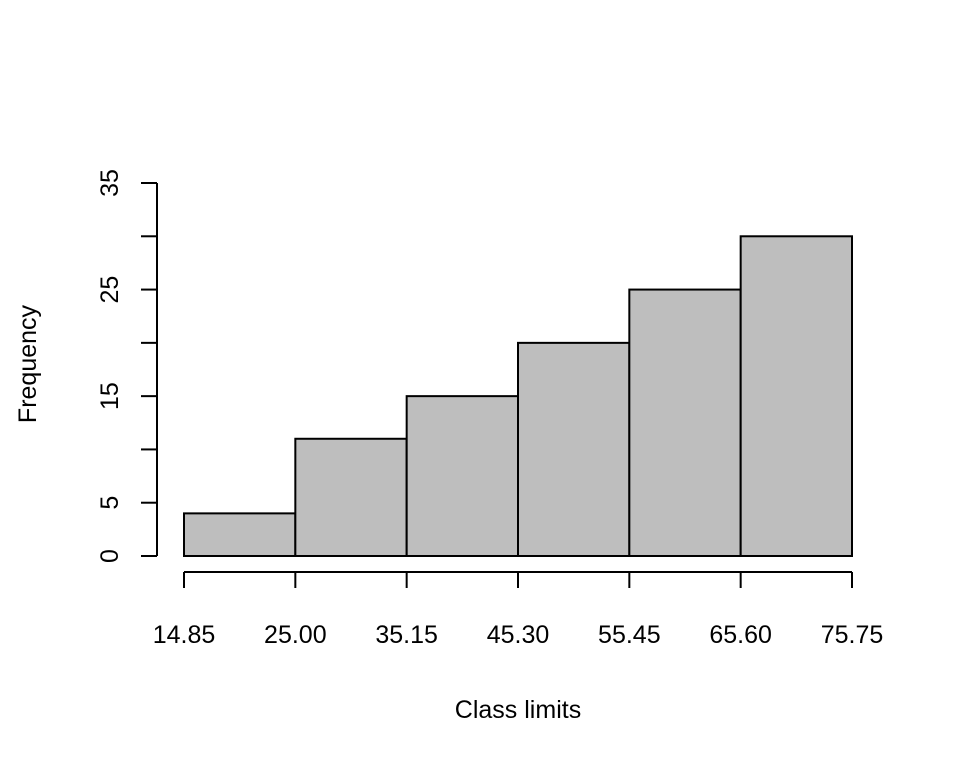  Describe the element at coordinates (110, 396) in the screenshot. I see `y-tick-label: 15` at that location.